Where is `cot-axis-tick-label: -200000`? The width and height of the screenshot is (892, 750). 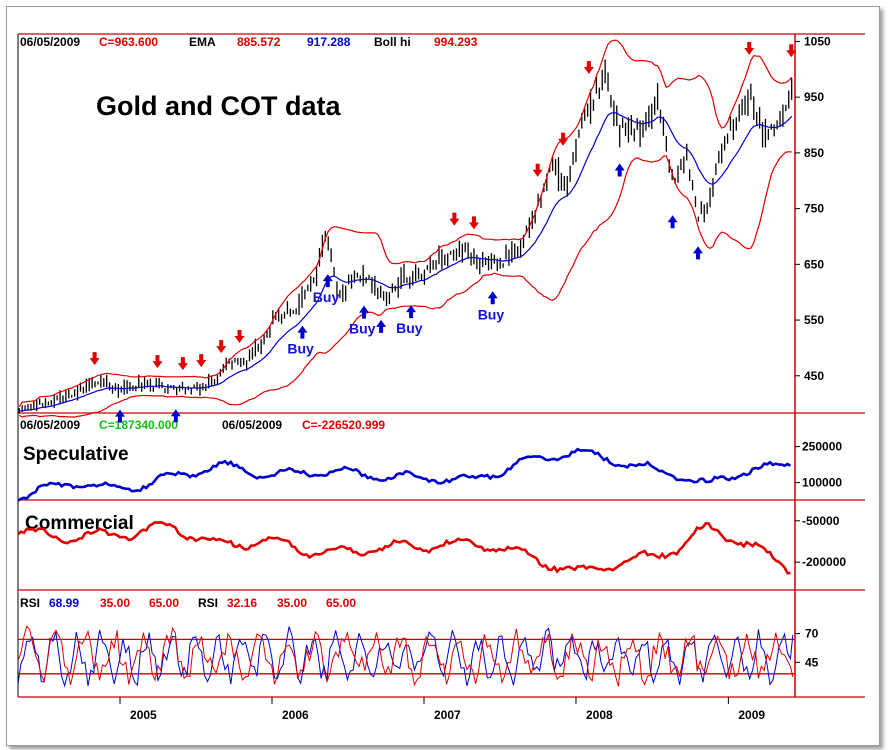 cot-axis-tick-label: -200000 is located at coordinates (824, 562).